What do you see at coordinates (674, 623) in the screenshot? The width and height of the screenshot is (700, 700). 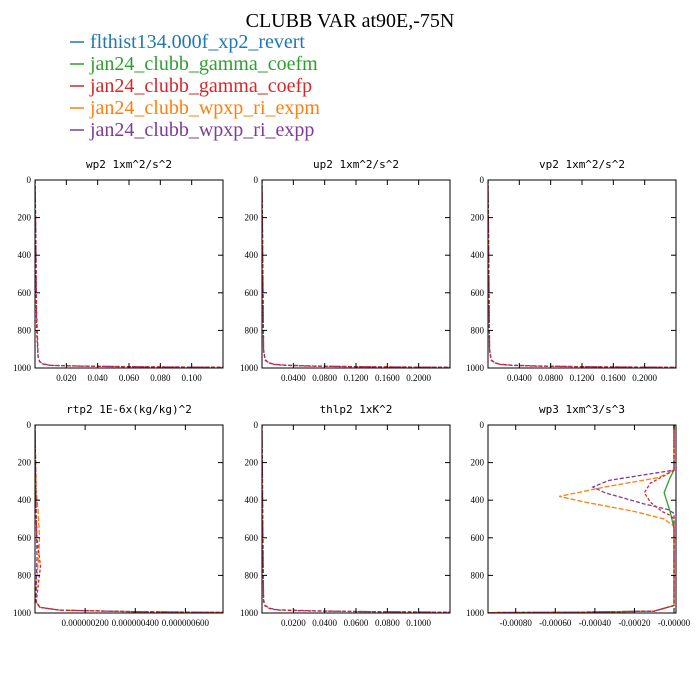 I see `x-tick-label: -0.00000` at bounding box center [674, 623].